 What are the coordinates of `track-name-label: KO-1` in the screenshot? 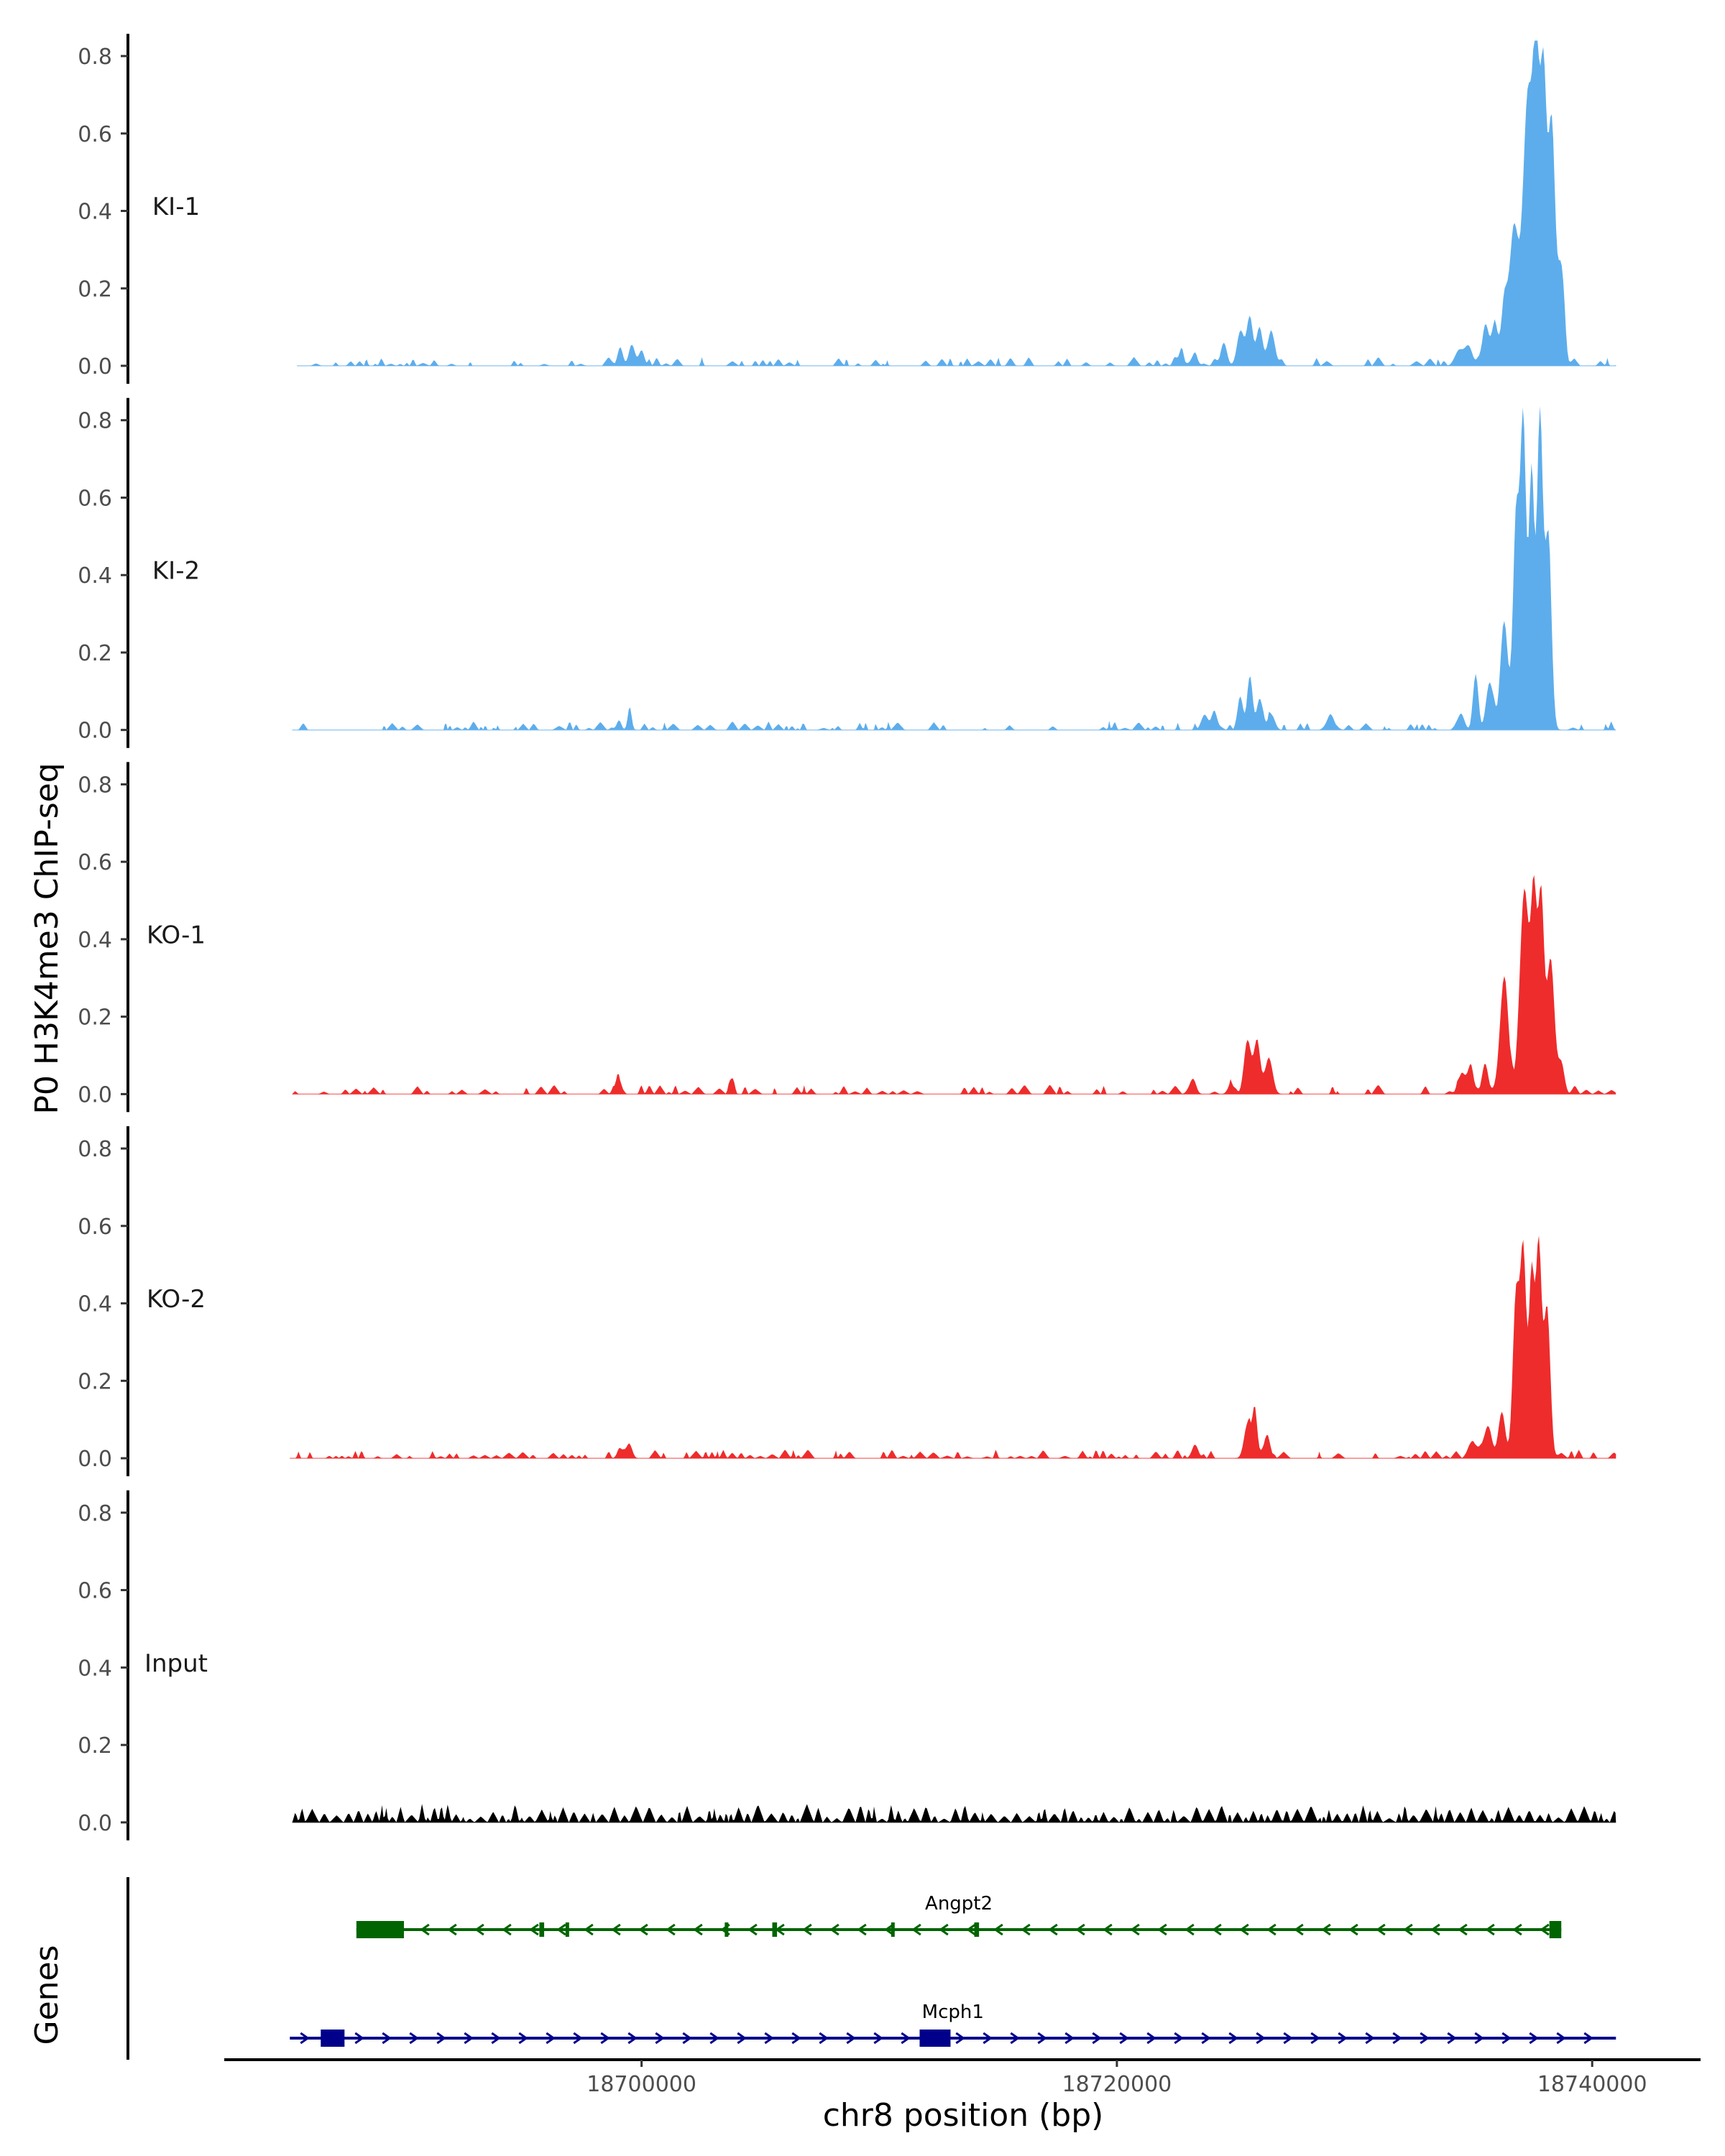 It's located at (176, 935).